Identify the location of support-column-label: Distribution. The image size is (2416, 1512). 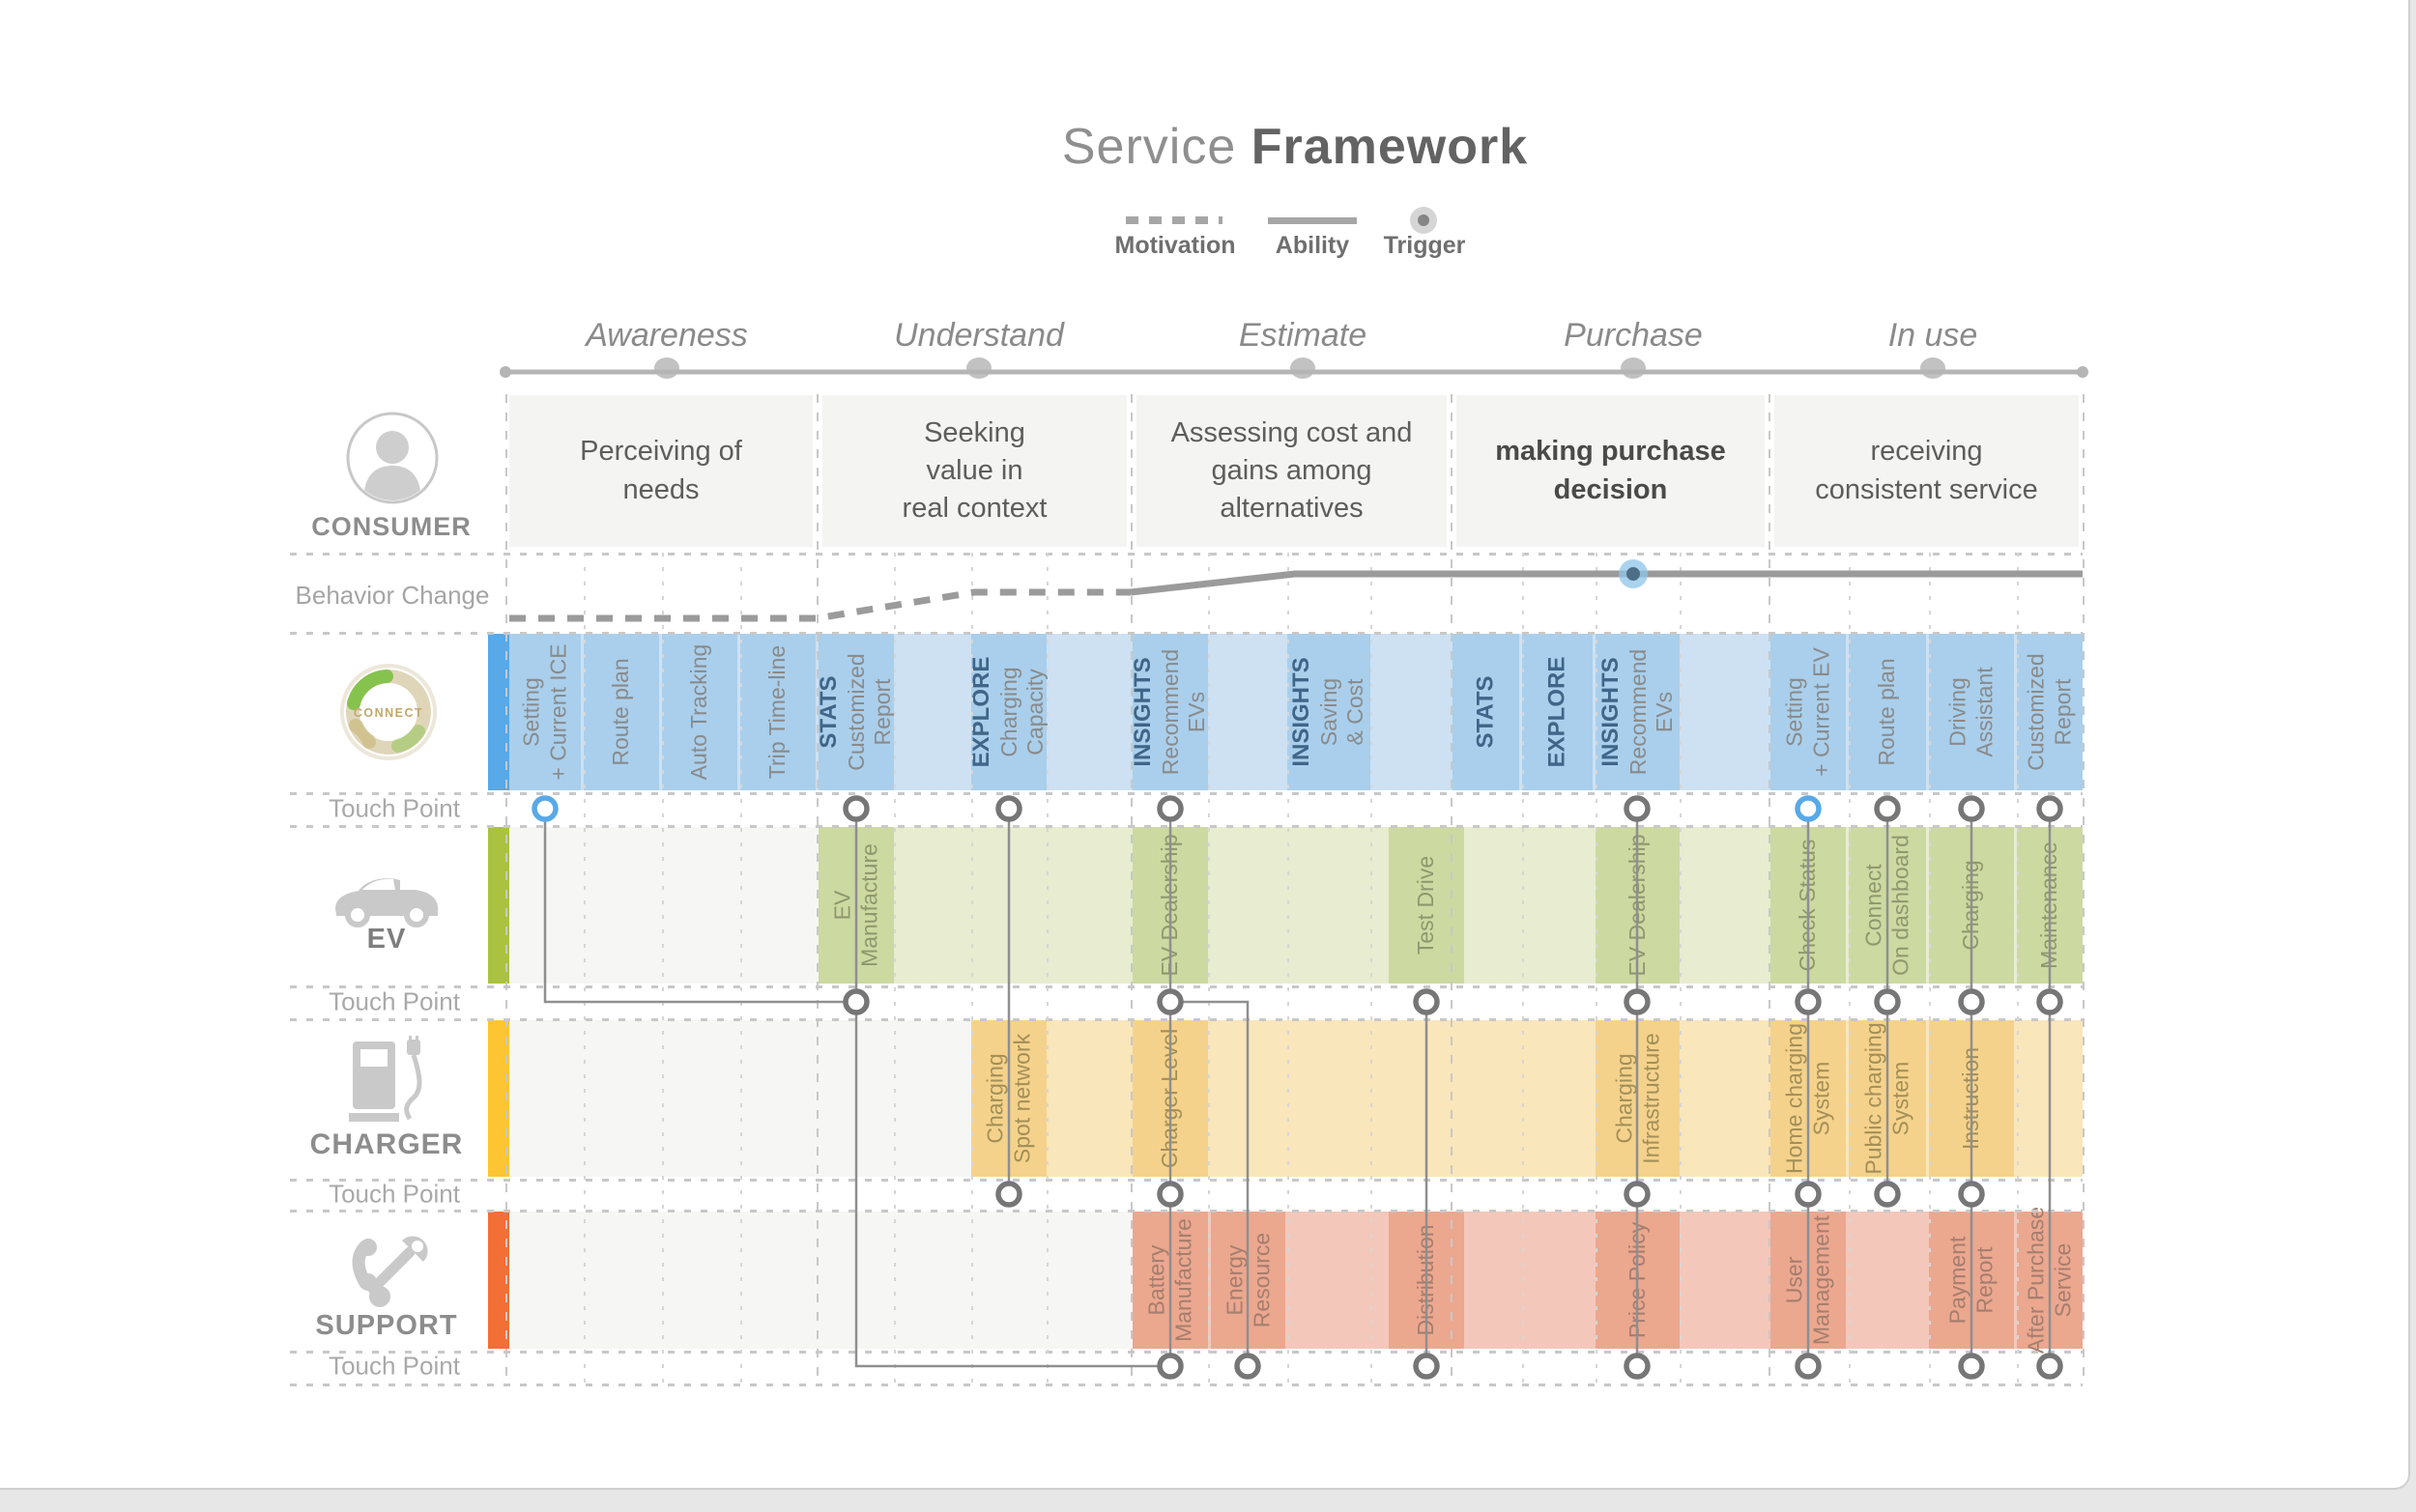
(1426, 1279).